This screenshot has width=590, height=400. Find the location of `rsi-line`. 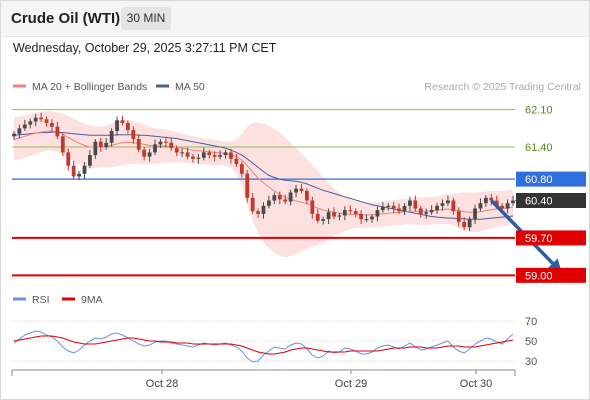

rsi-line is located at coordinates (263, 346).